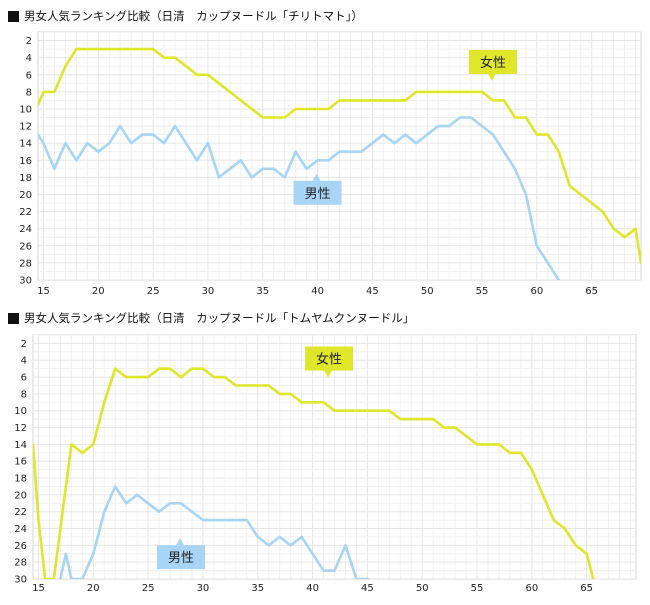 This screenshot has width=650, height=605. What do you see at coordinates (219, 318) in the screenshot?
I see `chart-title: 男女人気ランキング比較（日清 カップヌードル「トムヤムクンヌードル」` at bounding box center [219, 318].